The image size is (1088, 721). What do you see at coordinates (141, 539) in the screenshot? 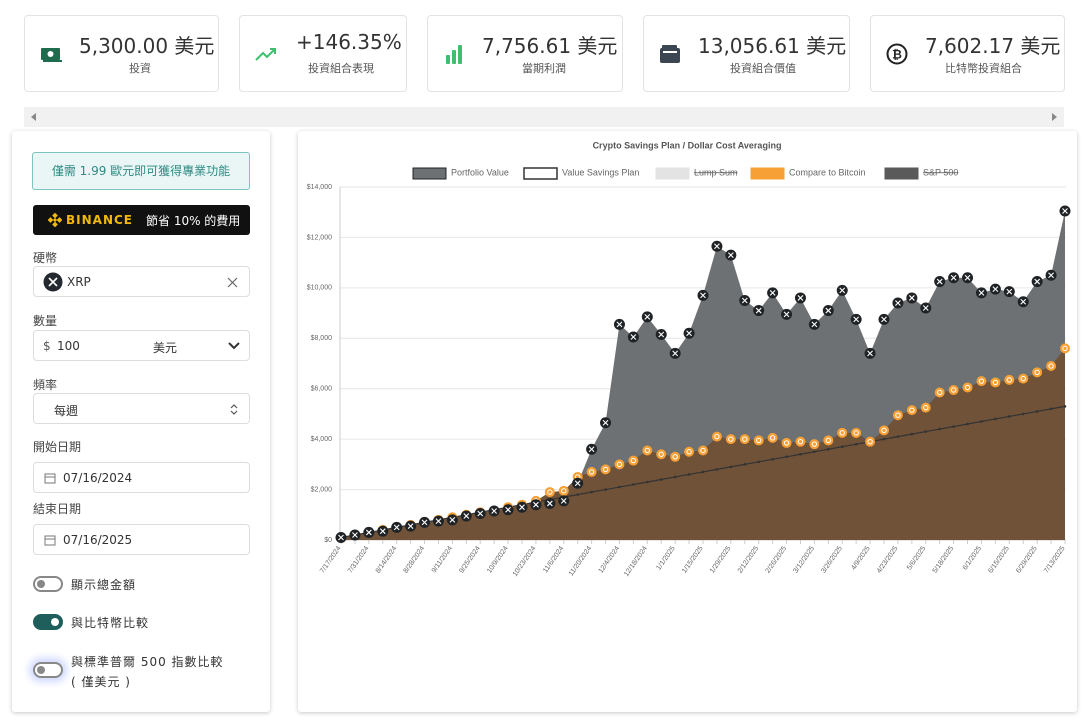
I see `end-date: 07/16/2025` at bounding box center [141, 539].